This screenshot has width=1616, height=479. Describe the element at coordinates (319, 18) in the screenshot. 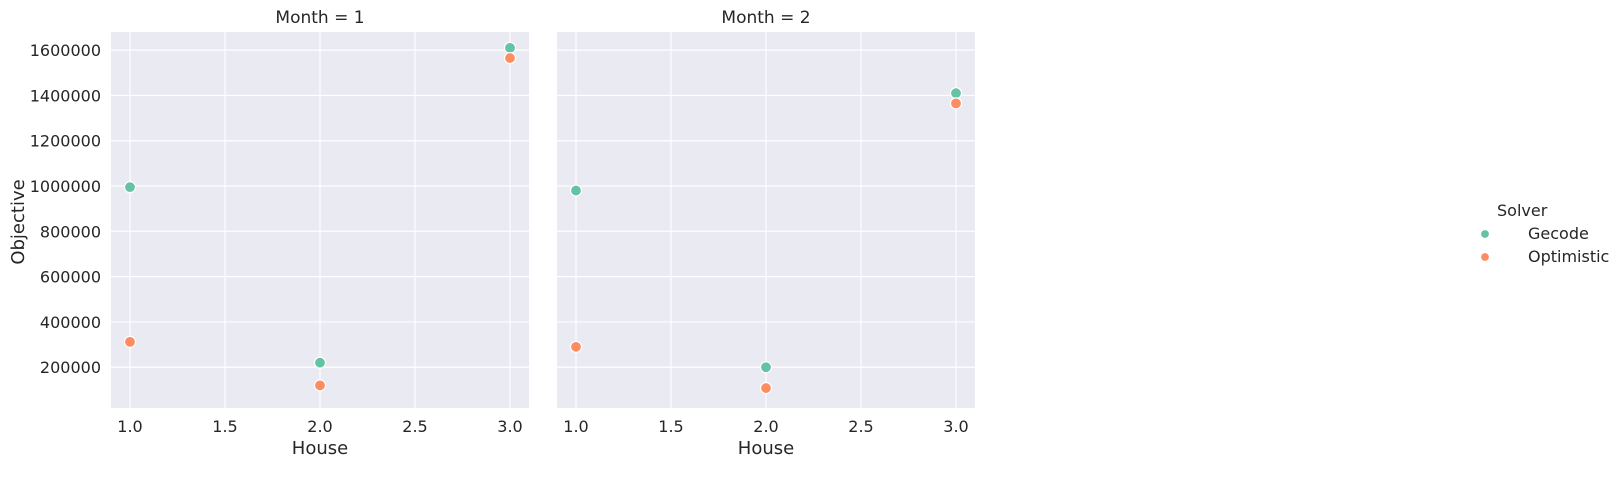

I see `facet-title: Month = 1` at that location.